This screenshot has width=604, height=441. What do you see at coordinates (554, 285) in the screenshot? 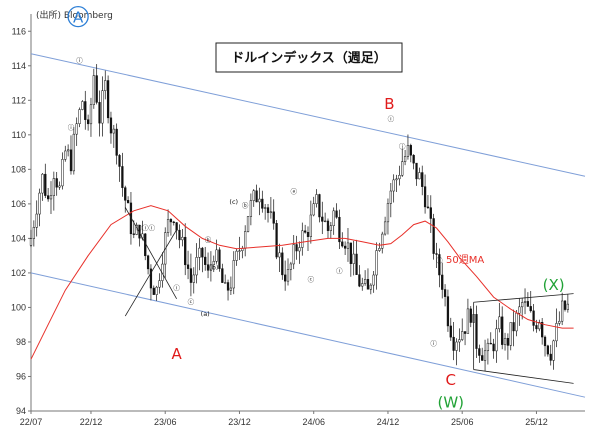
I see `wave-label: (X)` at bounding box center [554, 285].